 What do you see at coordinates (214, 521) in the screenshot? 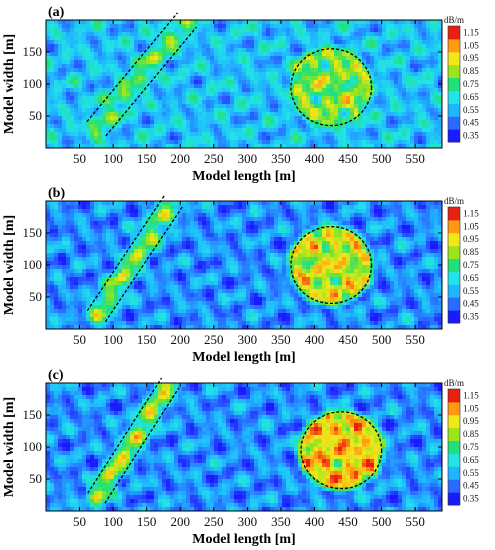
I see `x-tick-label: 250` at bounding box center [214, 521].